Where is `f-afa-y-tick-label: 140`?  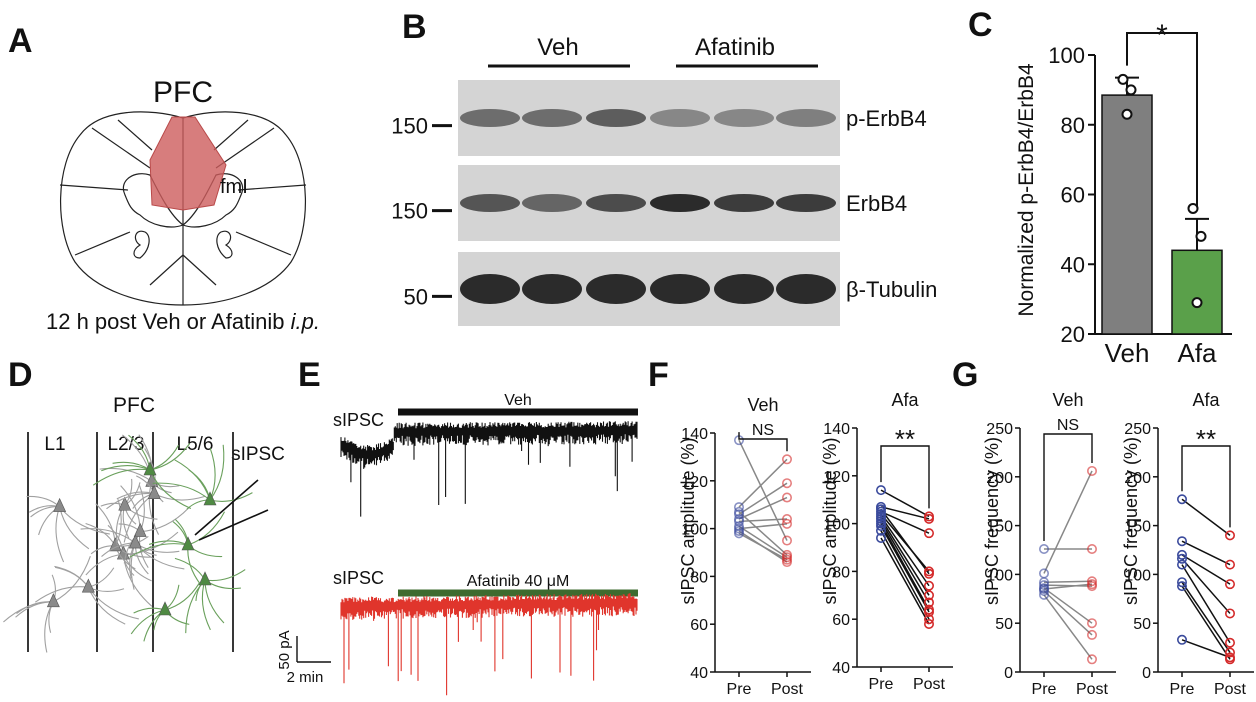 f-afa-y-tick-label: 140 is located at coordinates (836, 429).